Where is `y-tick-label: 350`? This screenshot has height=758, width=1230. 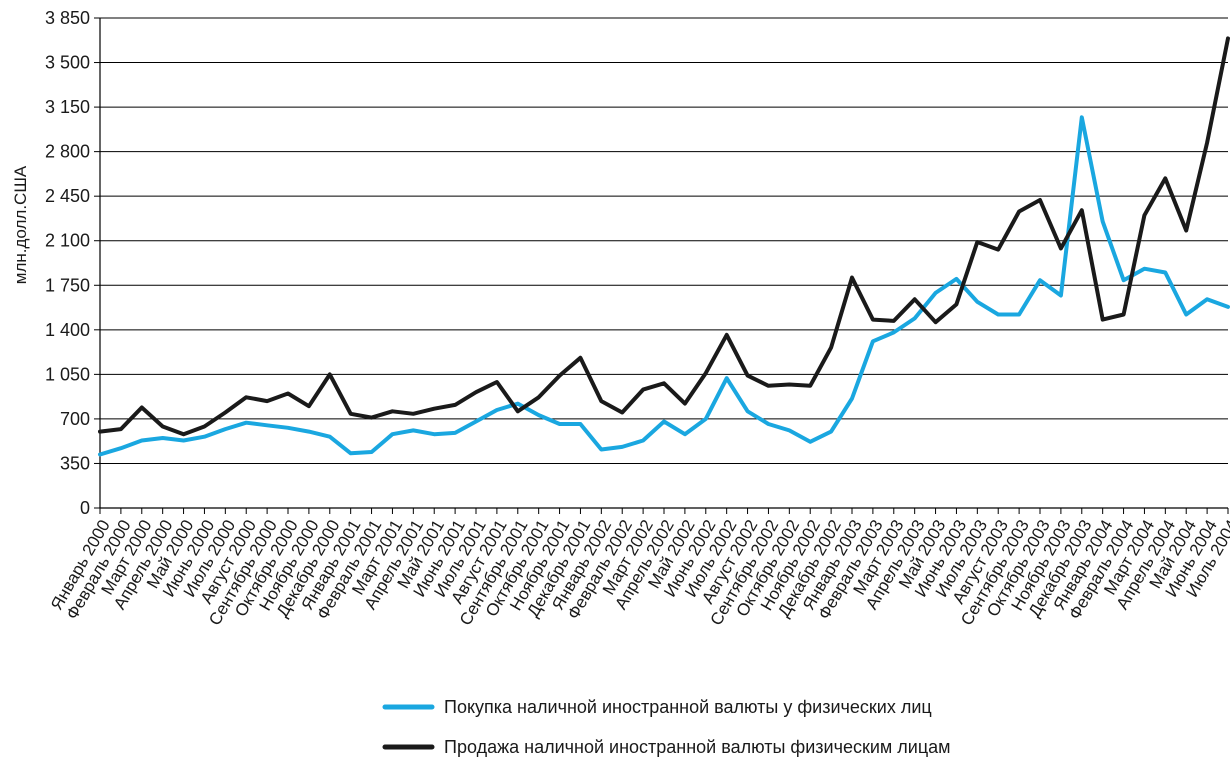 y-tick-label: 350 is located at coordinates (75, 463).